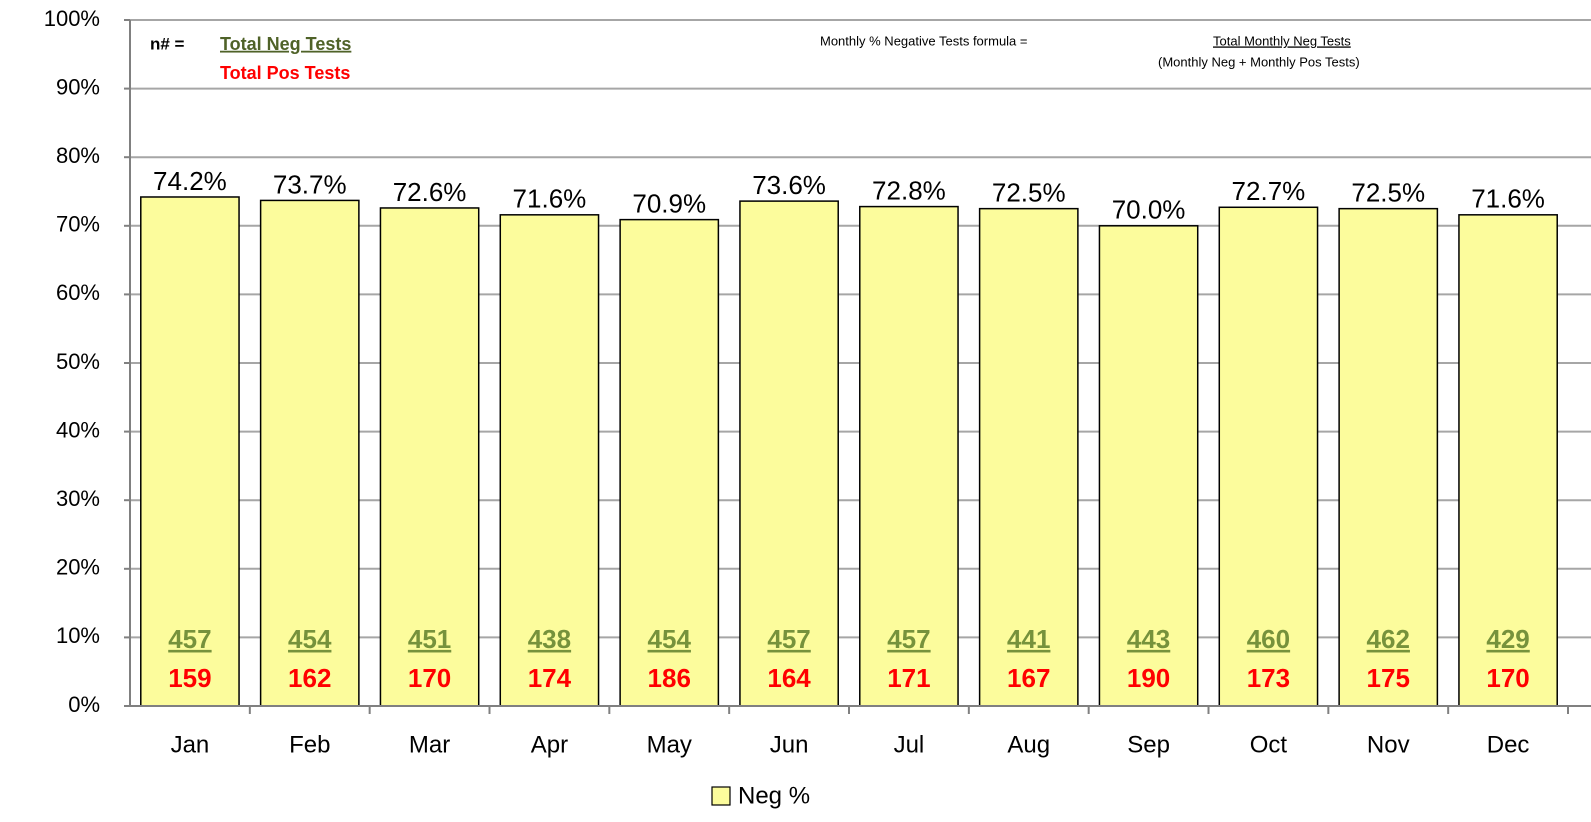 The image size is (1591, 822). I want to click on y-tick-label: 70%, so click(78, 224).